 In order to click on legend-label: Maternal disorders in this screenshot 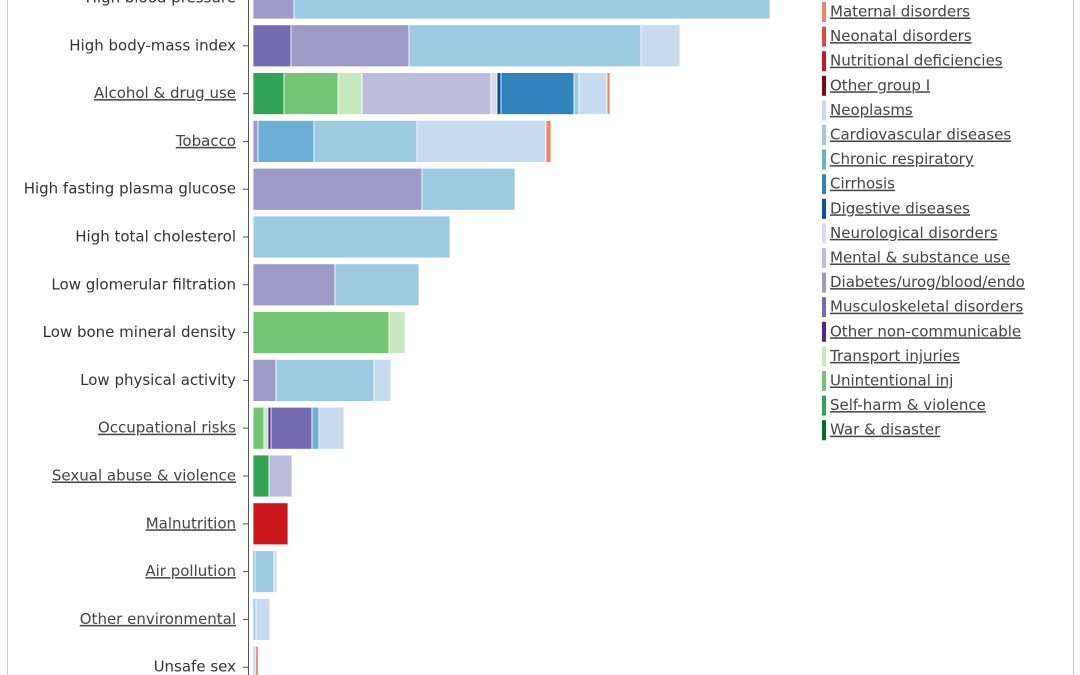, I will do `click(900, 12)`.